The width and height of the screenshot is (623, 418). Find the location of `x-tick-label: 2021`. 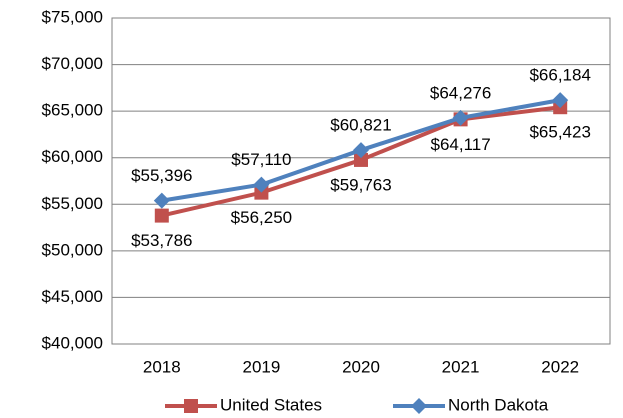

x-tick-label: 2021 is located at coordinates (461, 366).